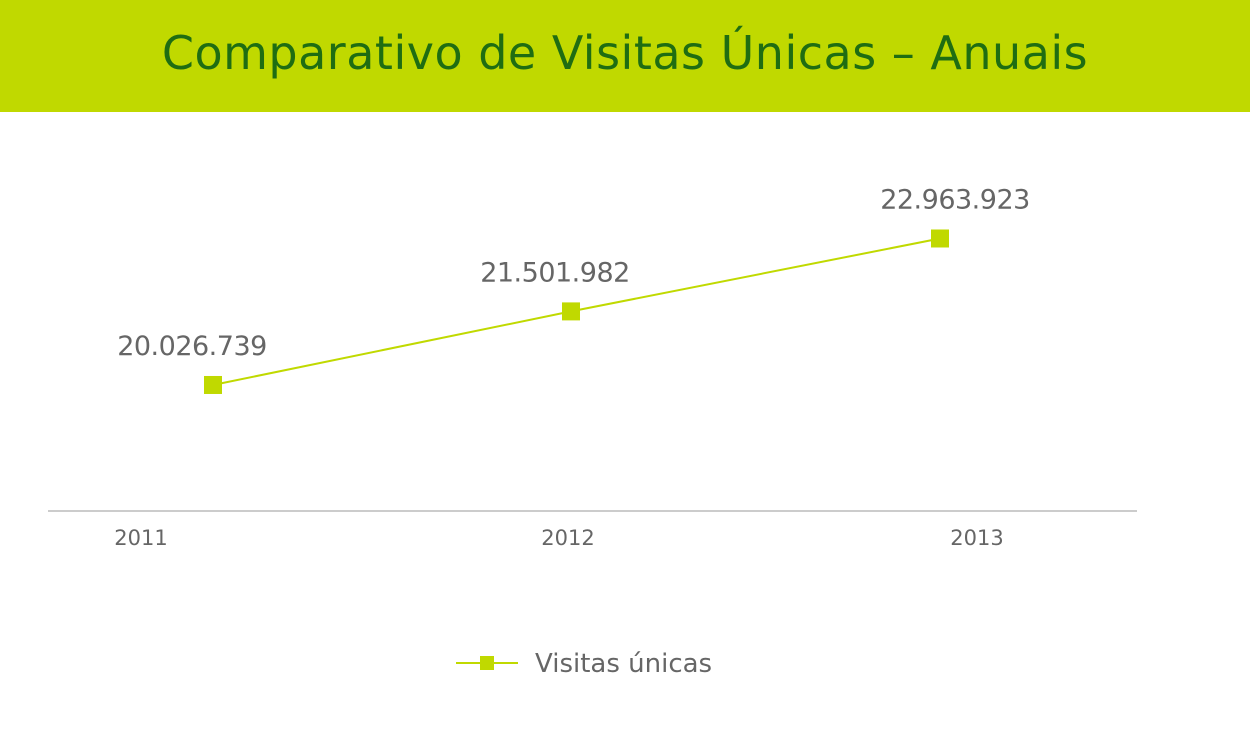 The image size is (1250, 740). Describe the element at coordinates (623, 664) in the screenshot. I see `legend-label: Visitas únicas` at that location.